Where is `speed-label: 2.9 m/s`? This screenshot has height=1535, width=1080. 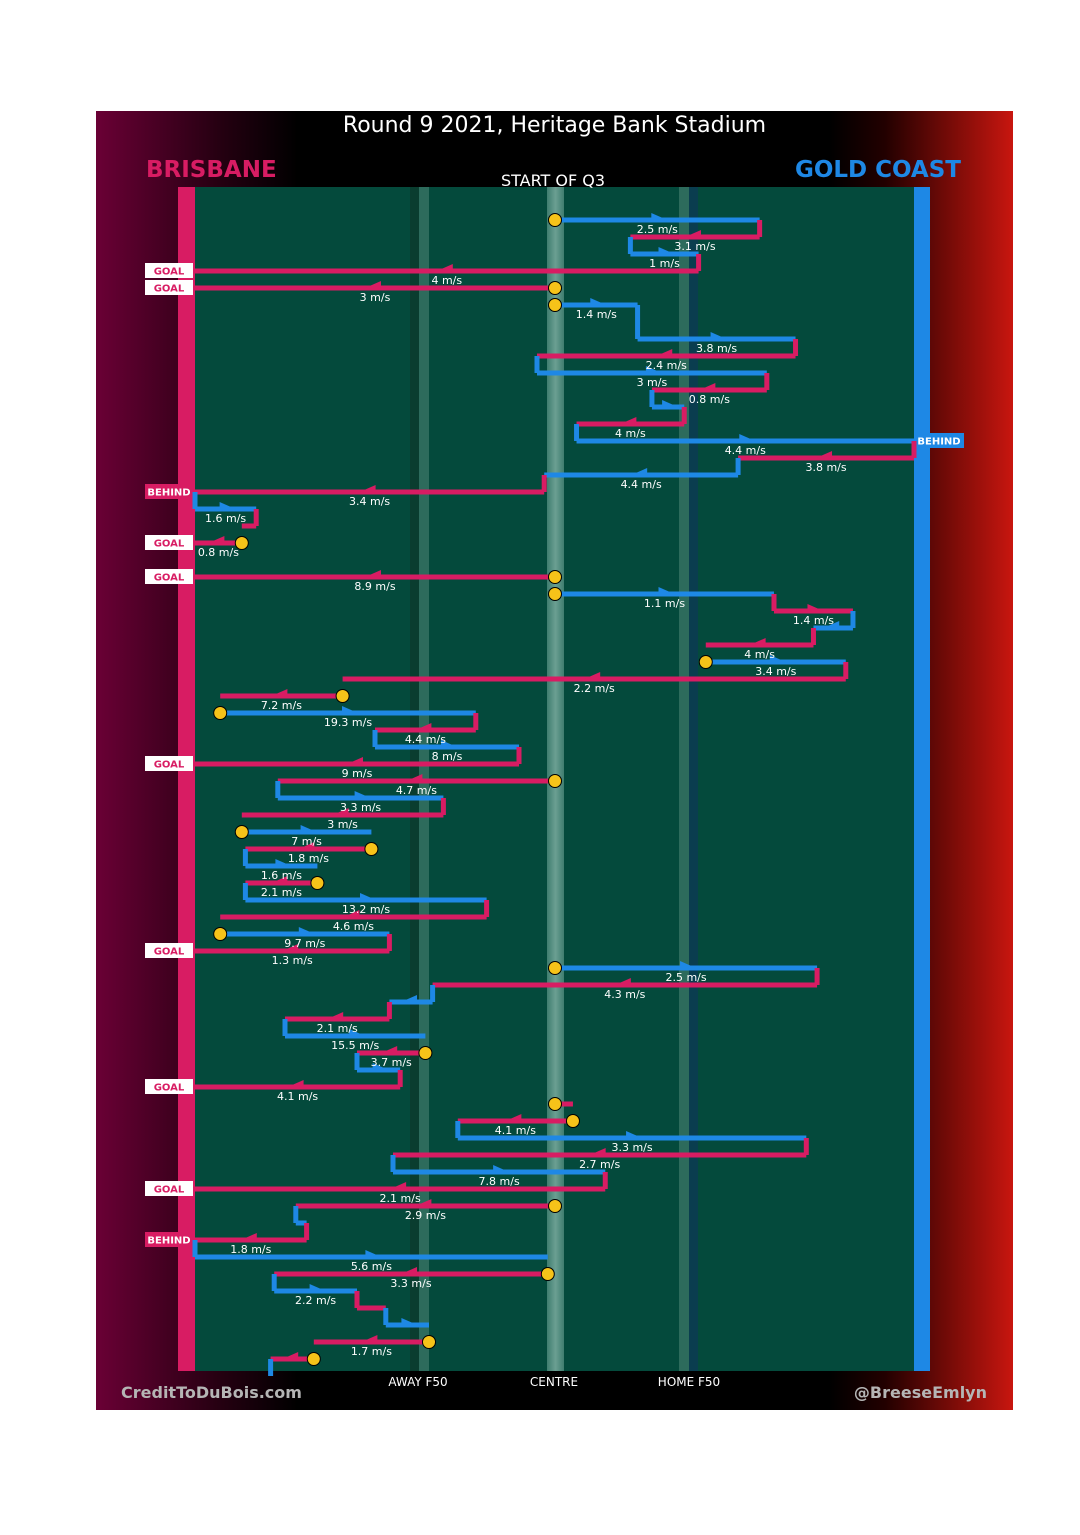 speed-label: 2.9 m/s is located at coordinates (425, 1215).